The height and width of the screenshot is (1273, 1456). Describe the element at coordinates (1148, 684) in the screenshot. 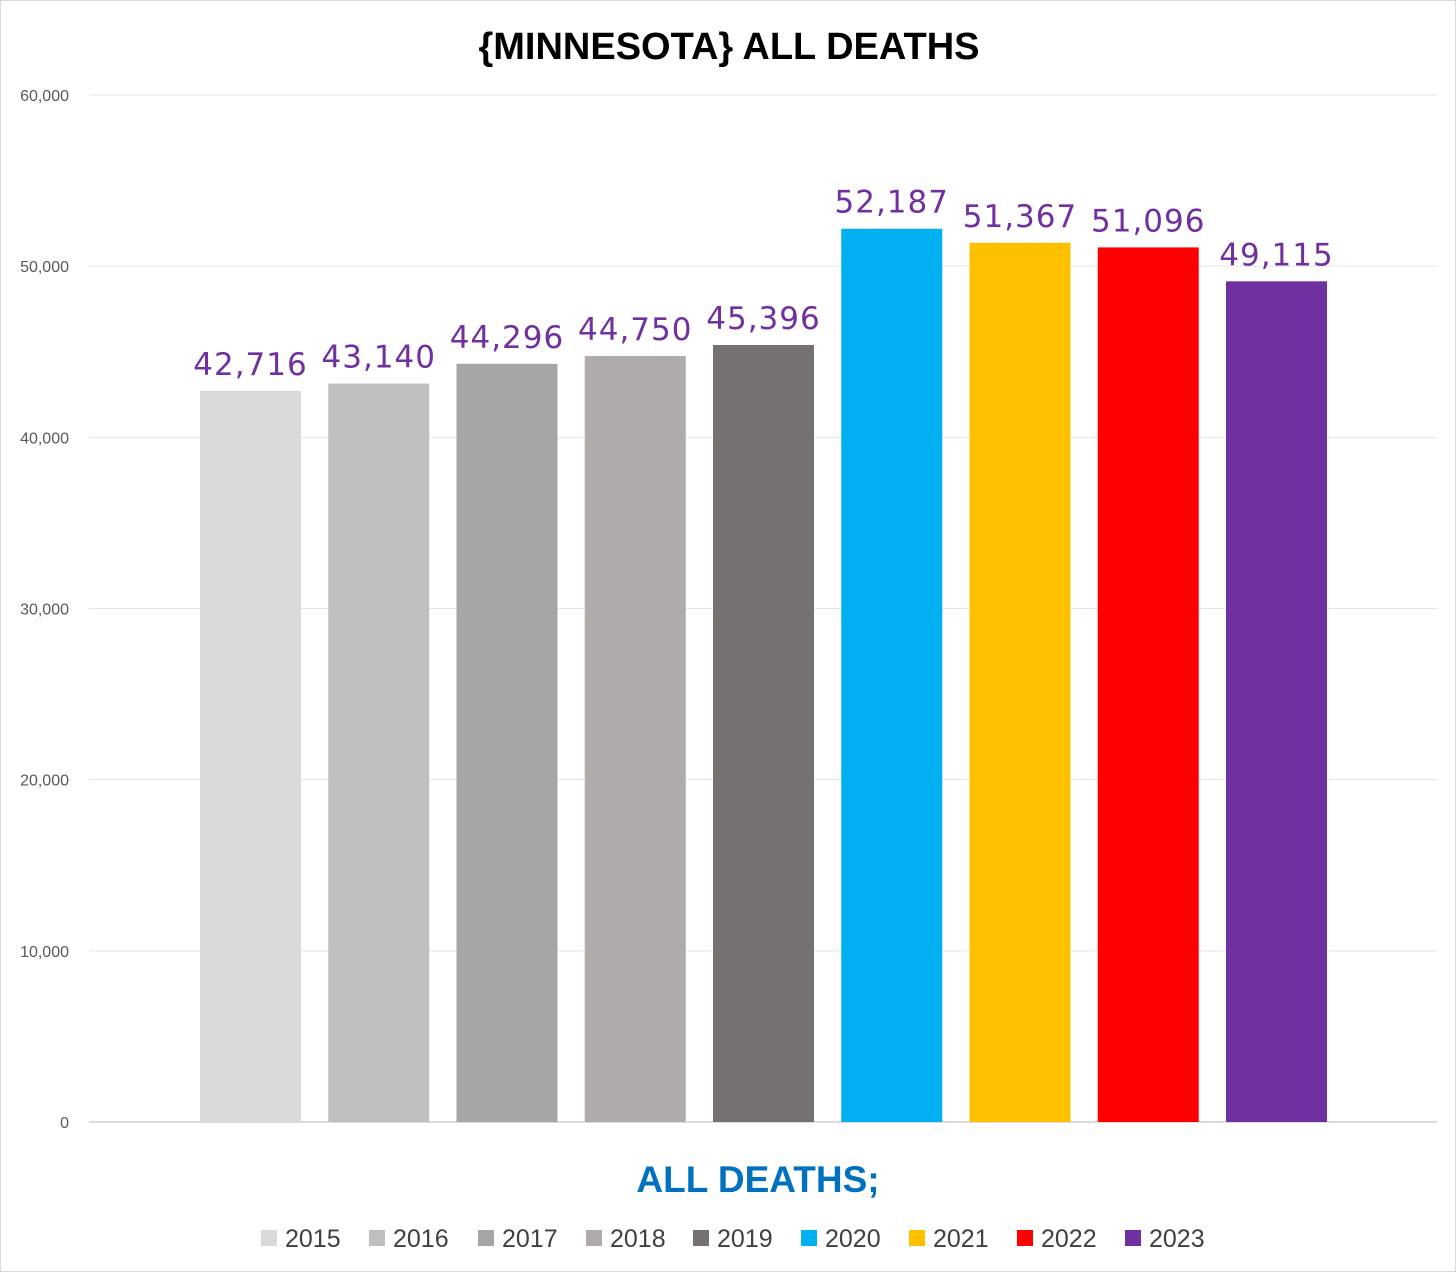

I see `bar-2022` at that location.